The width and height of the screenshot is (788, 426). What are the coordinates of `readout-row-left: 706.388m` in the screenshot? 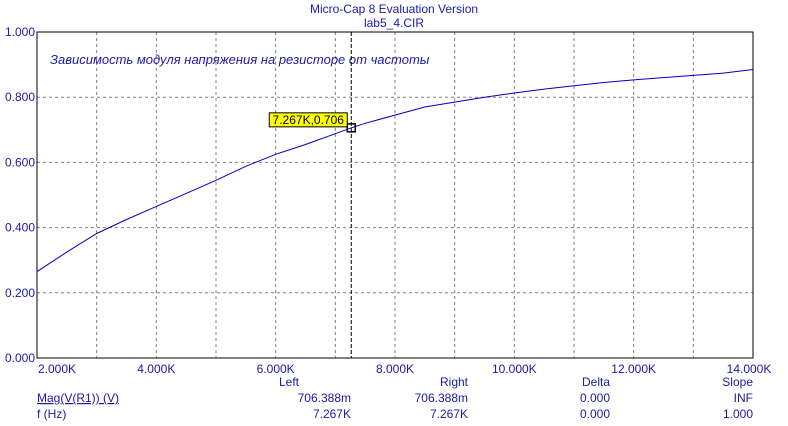 It's located at (324, 398).